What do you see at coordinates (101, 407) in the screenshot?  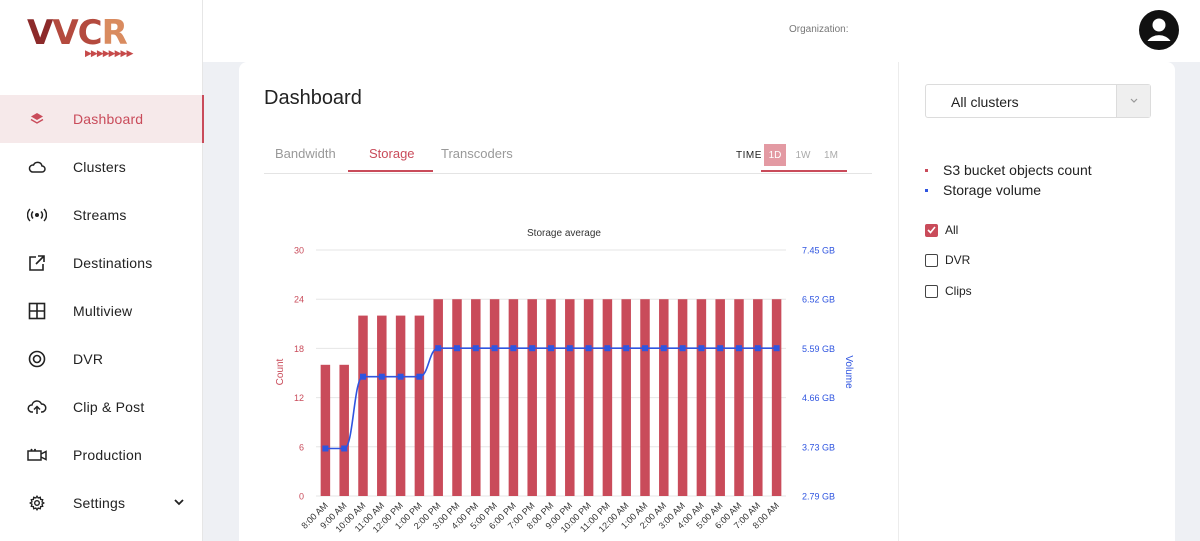 I see `sidebar-item-clip-post: Clip & Post` at bounding box center [101, 407].